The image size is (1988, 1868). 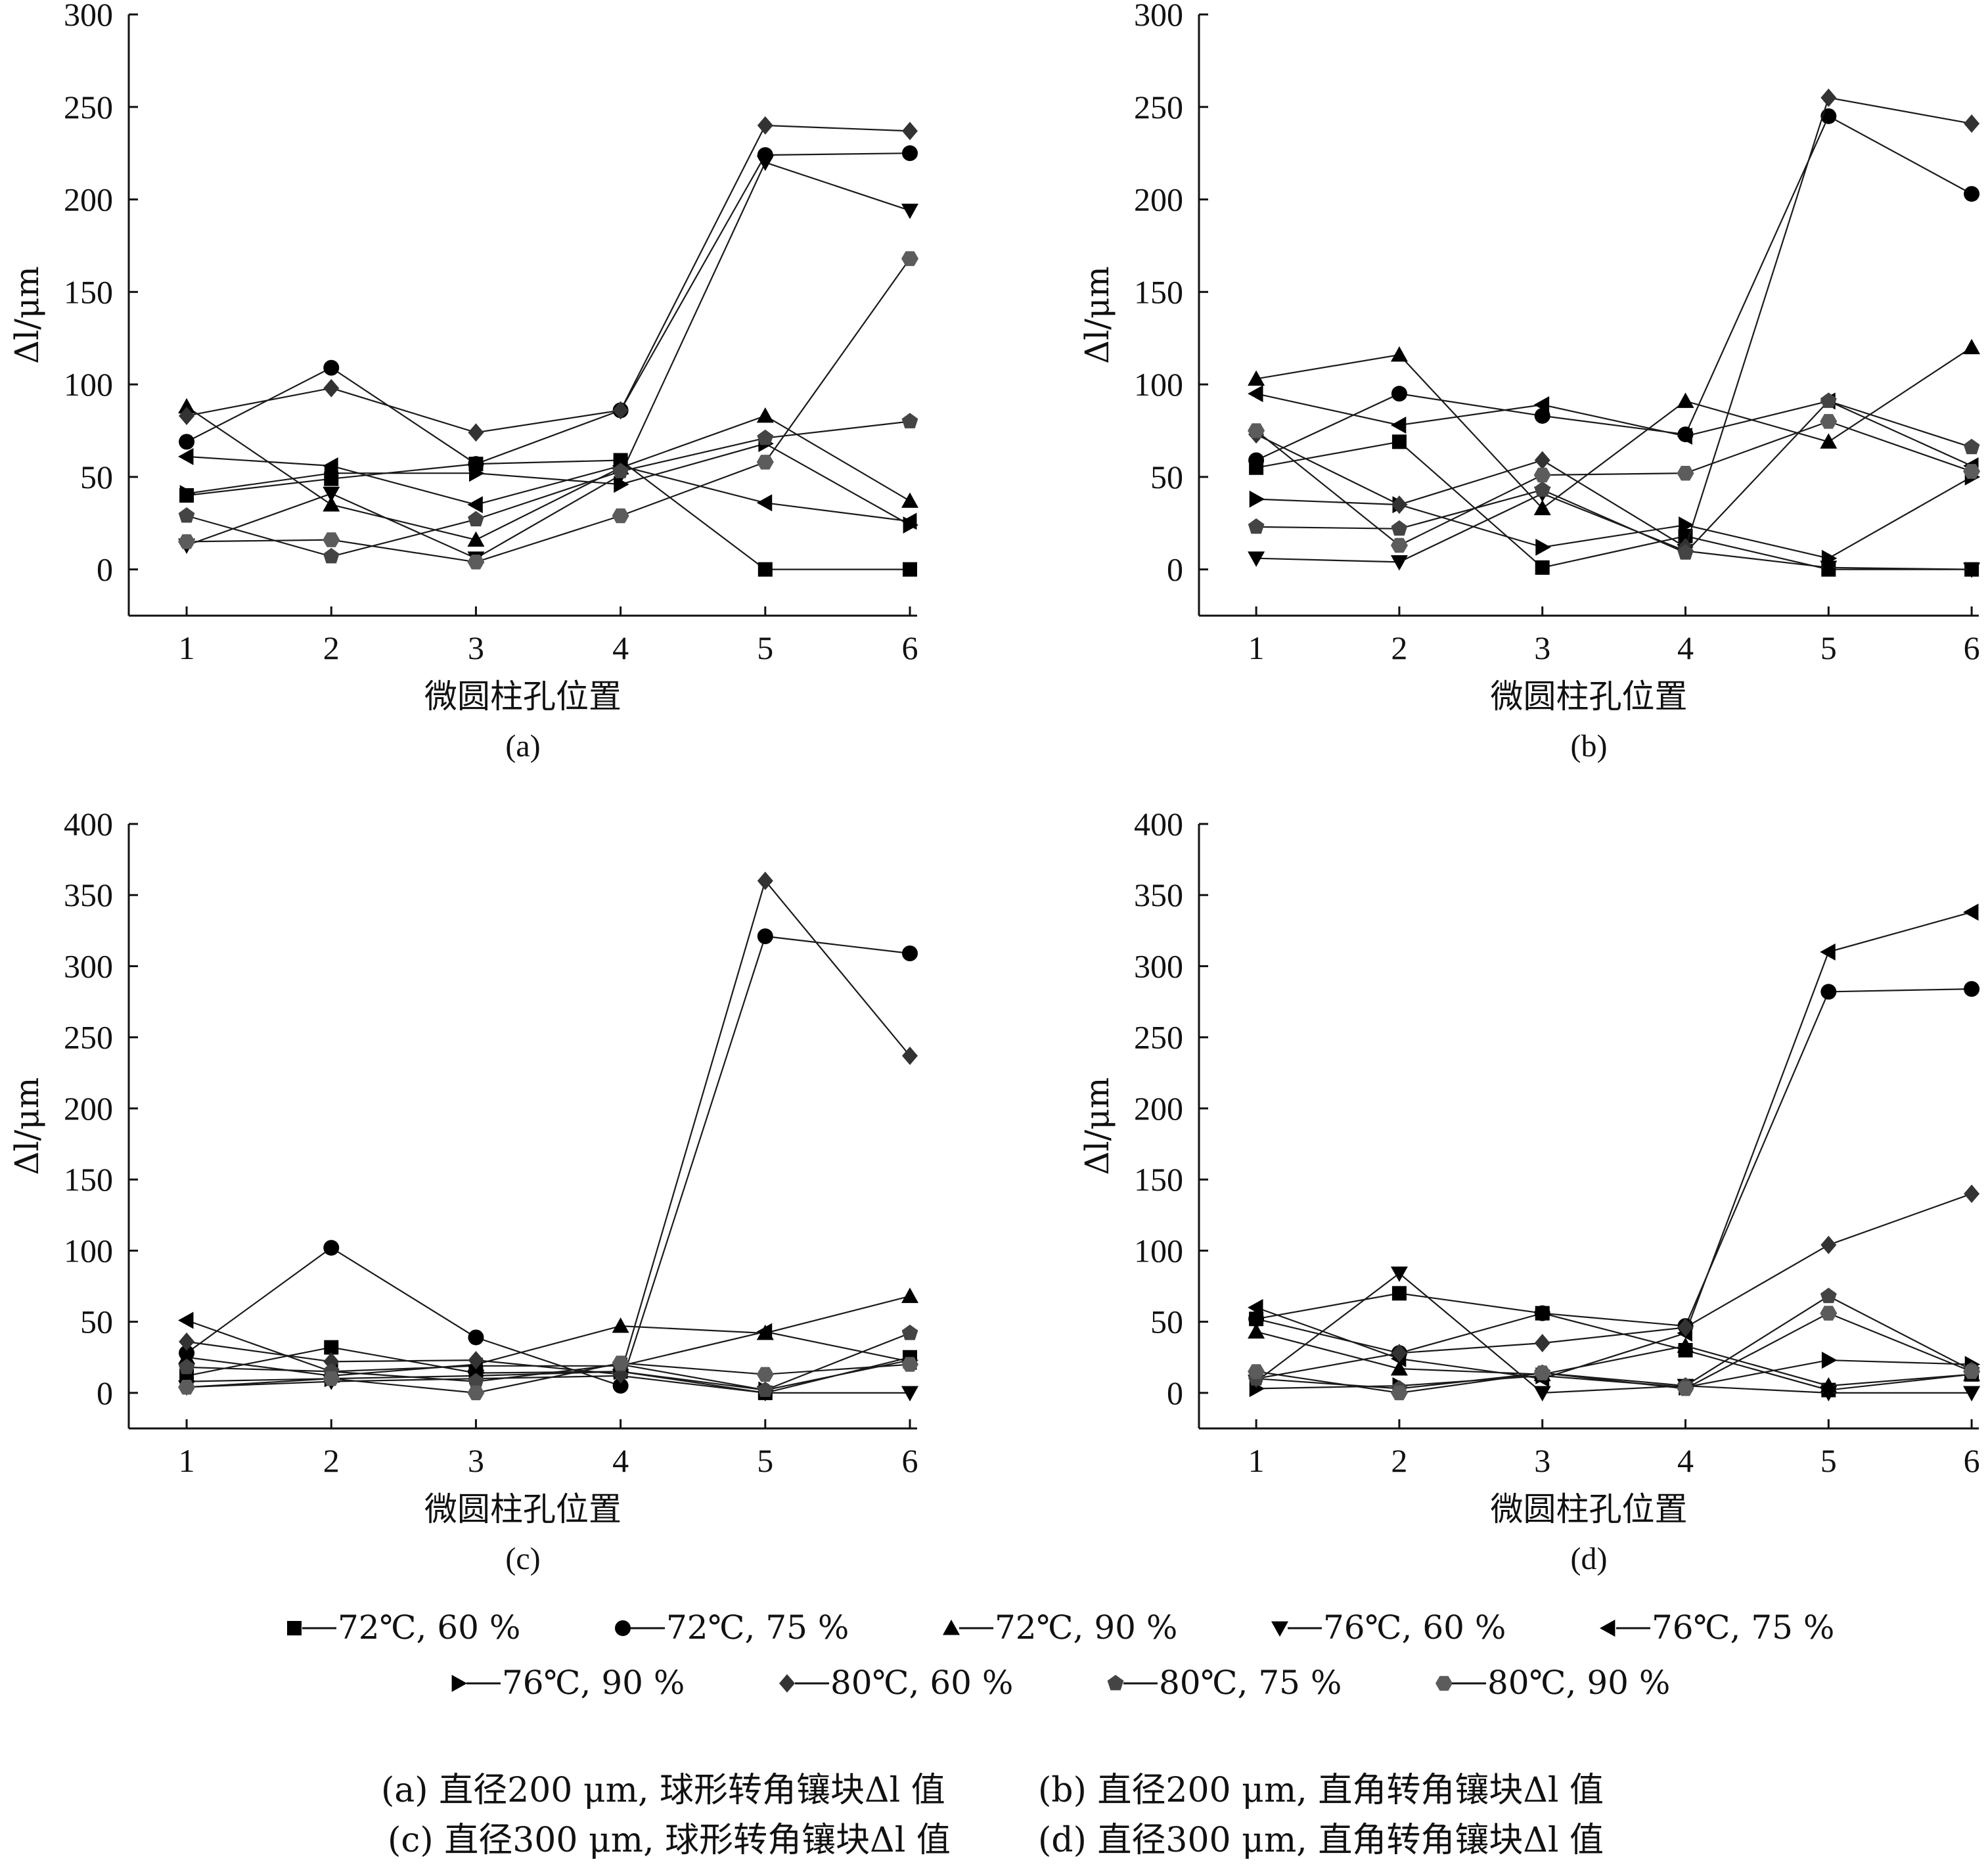 What do you see at coordinates (1158, 16) in the screenshot?
I see `y-tick-label: 300` at bounding box center [1158, 16].